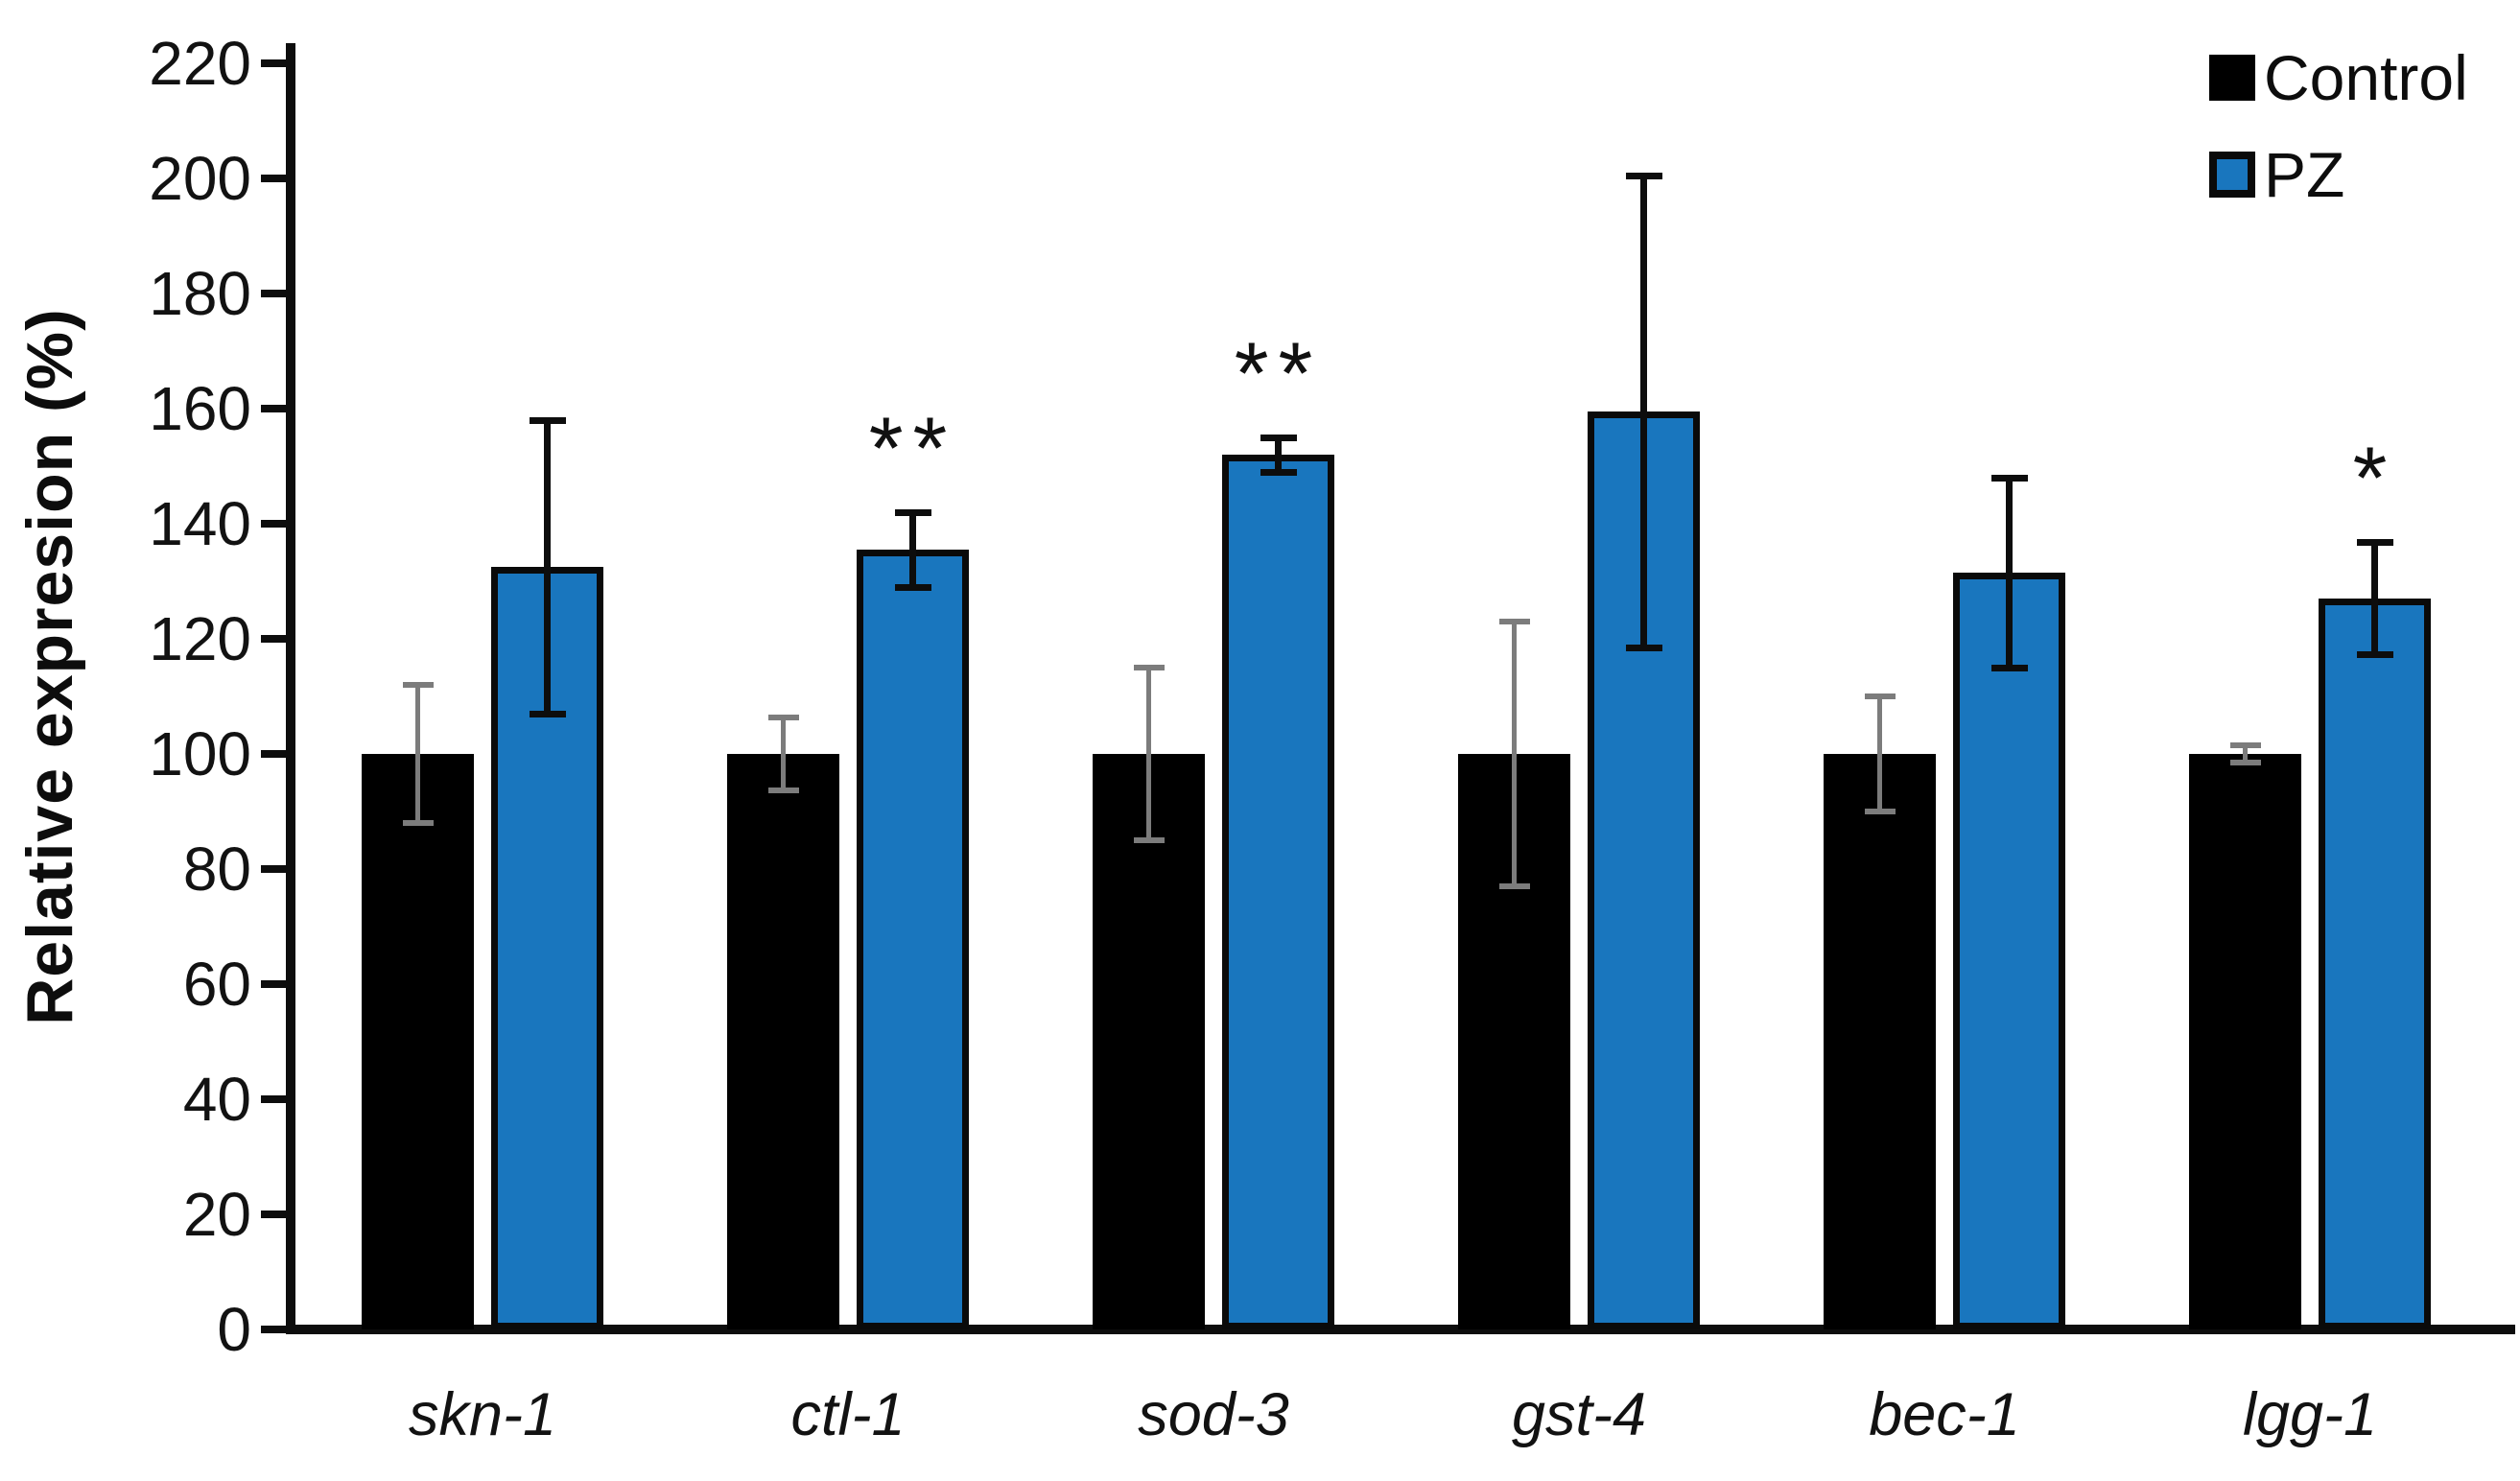 Image resolution: width=2520 pixels, height=1481 pixels. I want to click on legend-swatch-pz, so click(2232, 175).